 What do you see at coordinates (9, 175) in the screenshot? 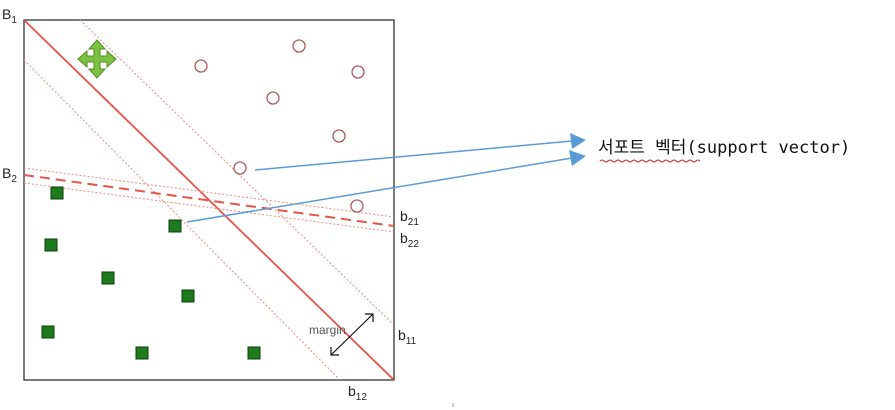
I see `label-b2: B2` at bounding box center [9, 175].